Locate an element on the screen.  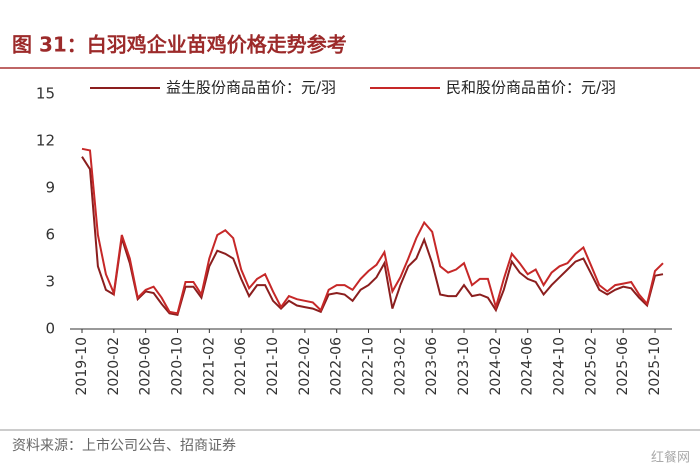
watermark: 红餐网 is located at coordinates (670, 458).